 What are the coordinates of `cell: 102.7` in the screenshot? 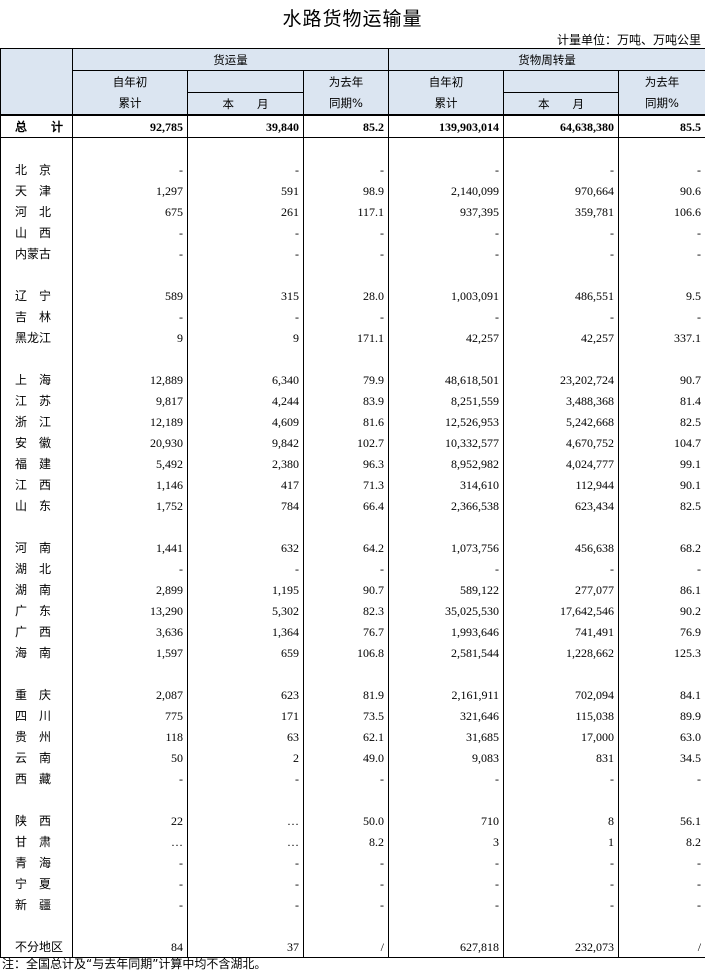 It's located at (346, 442).